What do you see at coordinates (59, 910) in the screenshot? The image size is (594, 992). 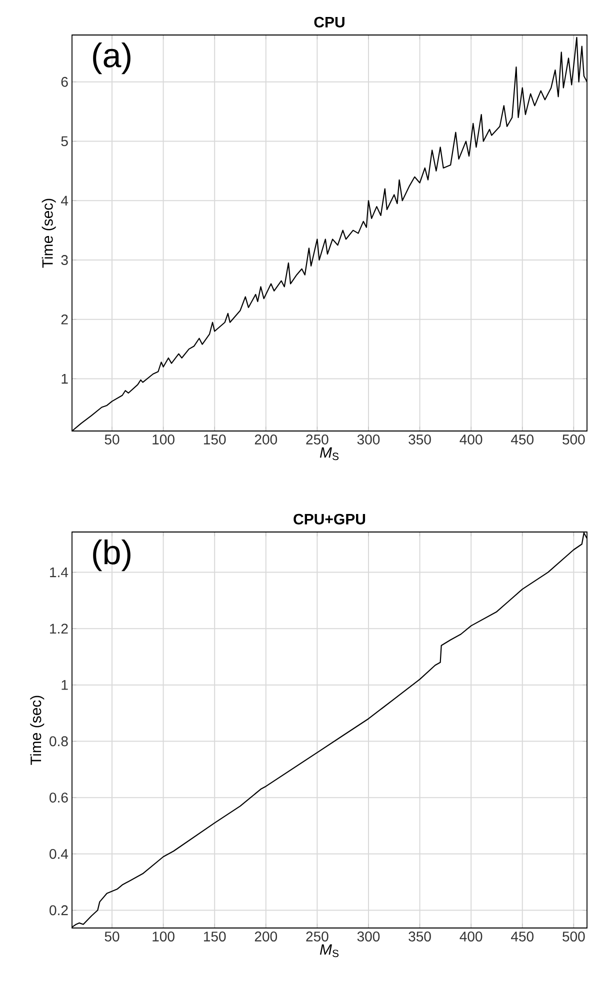 I see `y-tick-label: 0.2` at bounding box center [59, 910].